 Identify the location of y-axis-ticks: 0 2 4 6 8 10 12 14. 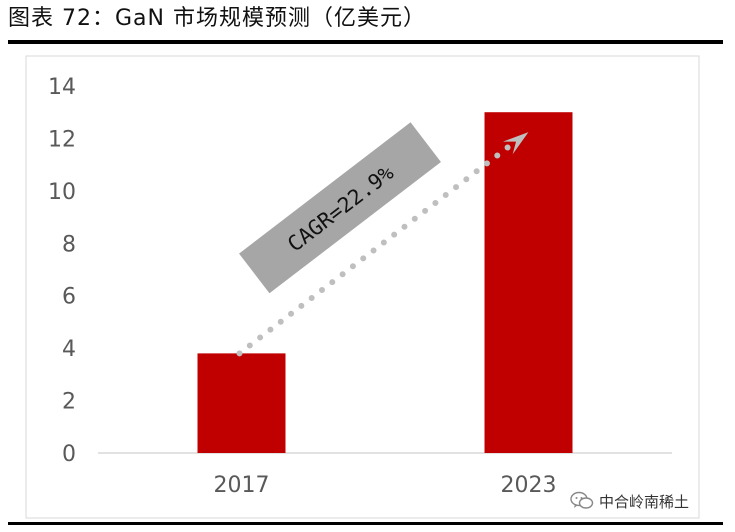
(62, 271).